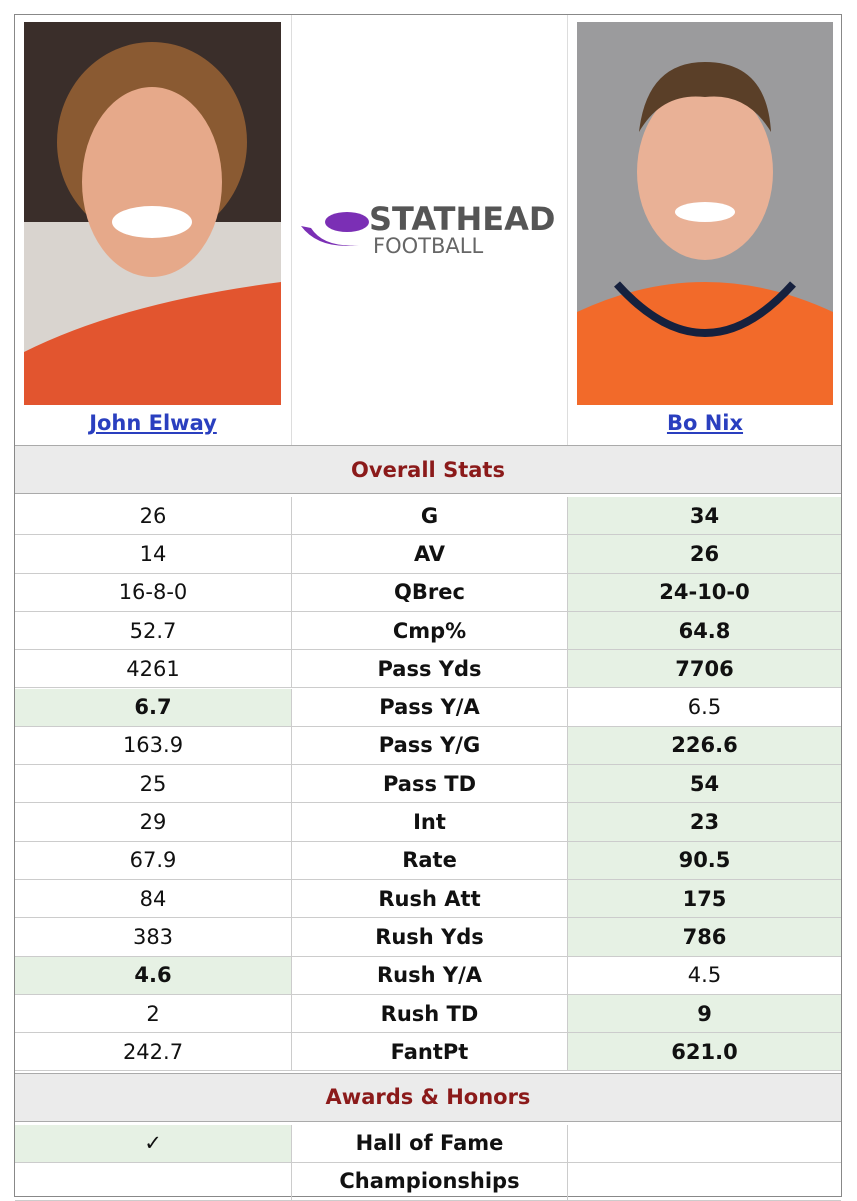  I want to click on stat-value: 14, so click(153, 554).